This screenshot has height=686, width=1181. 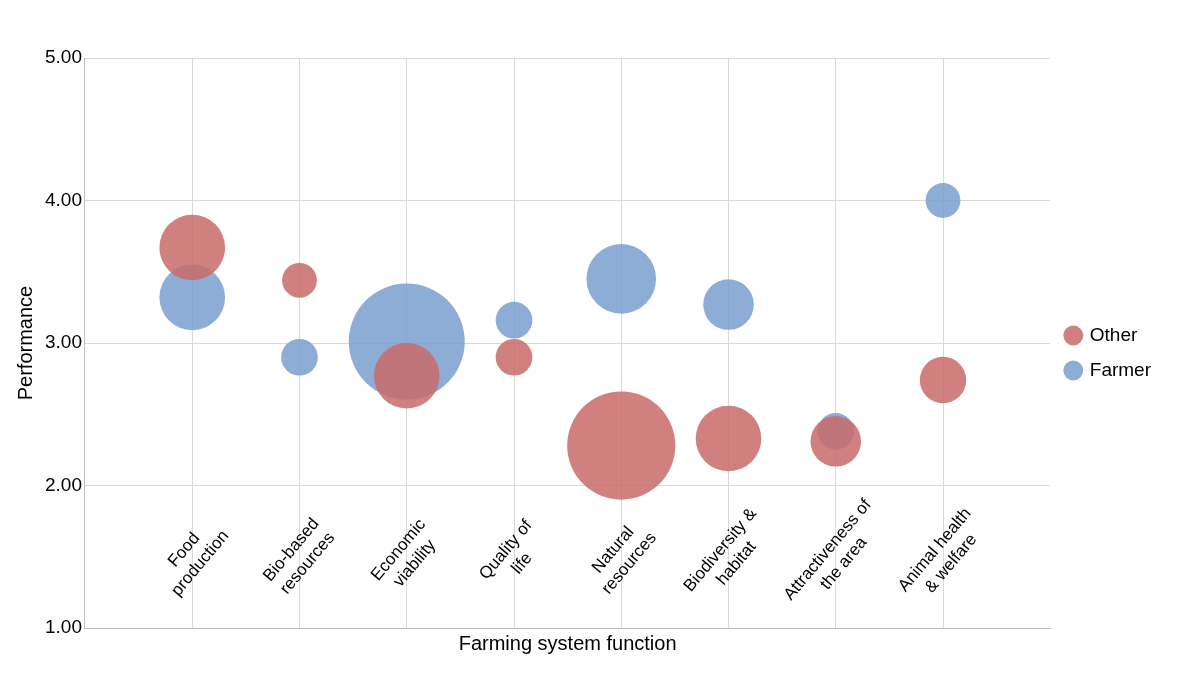 I want to click on y-tick-label: 4.00, so click(x=63, y=199).